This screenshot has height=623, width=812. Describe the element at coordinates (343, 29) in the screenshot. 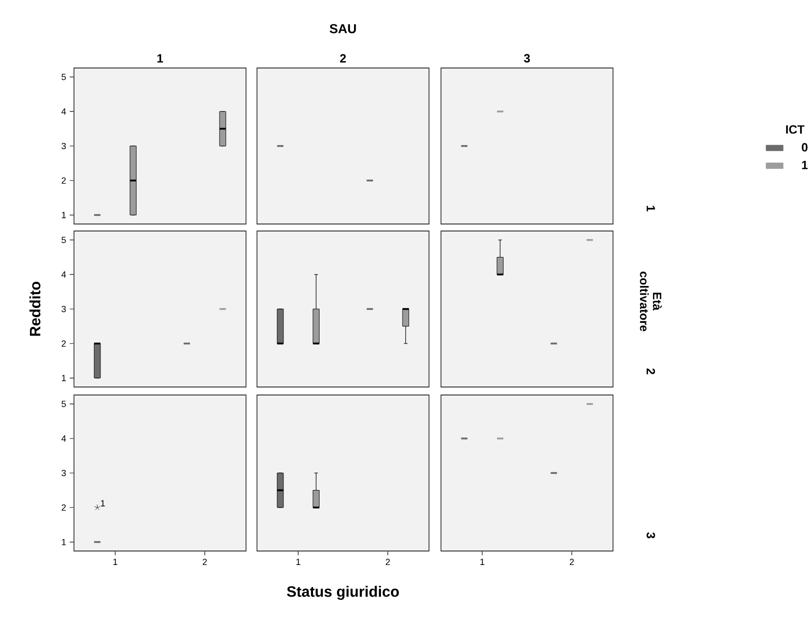

I see `text: SAU` at that location.